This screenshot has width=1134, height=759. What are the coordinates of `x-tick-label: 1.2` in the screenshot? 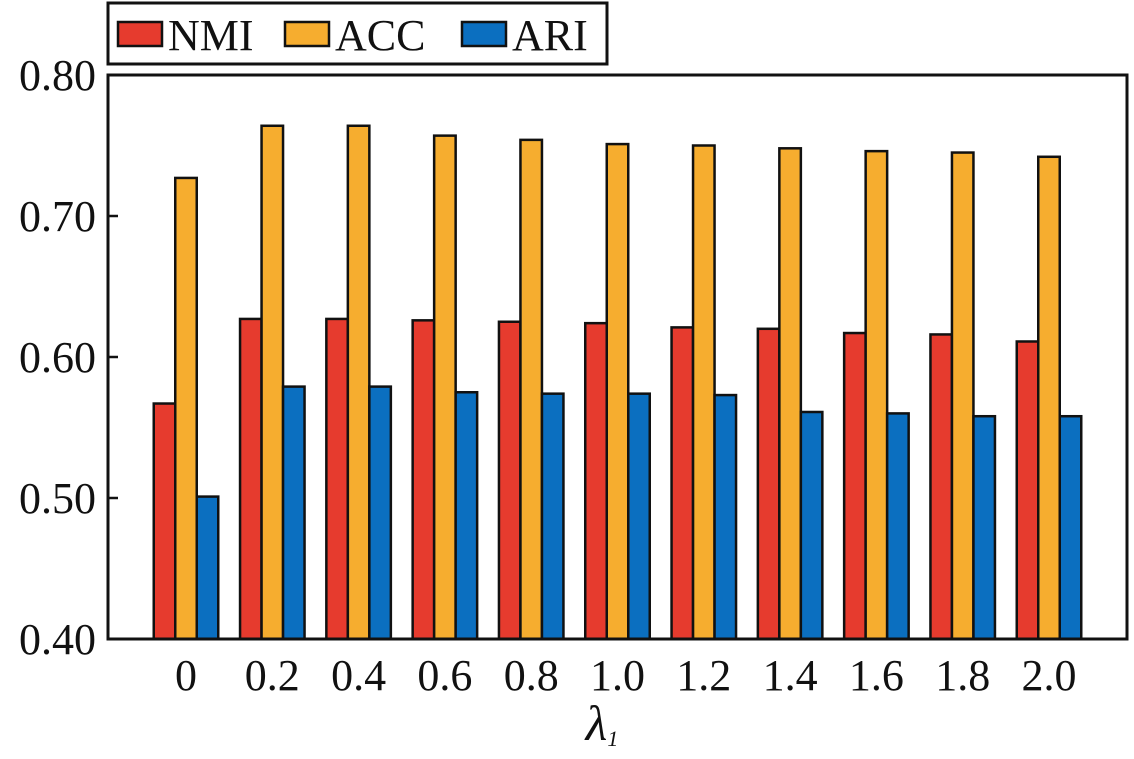 It's located at (703, 675).